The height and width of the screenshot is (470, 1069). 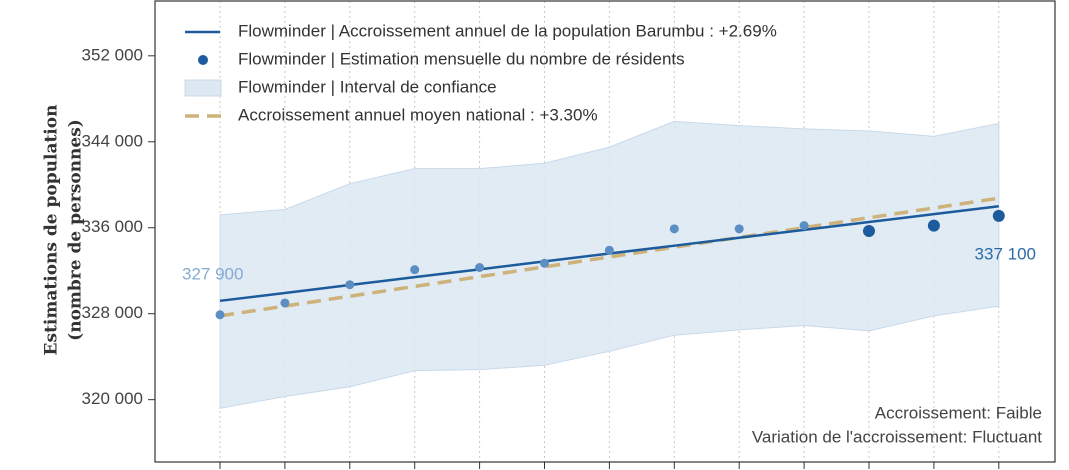 What do you see at coordinates (76, 230) in the screenshot?
I see `y-axis-label: (nombre de personnes)` at bounding box center [76, 230].